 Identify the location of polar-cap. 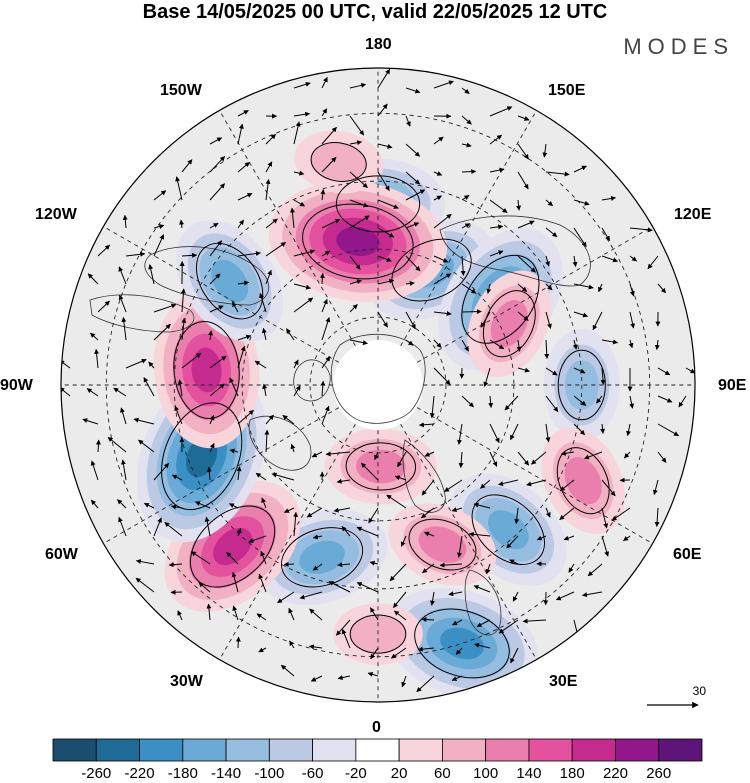
(378, 385).